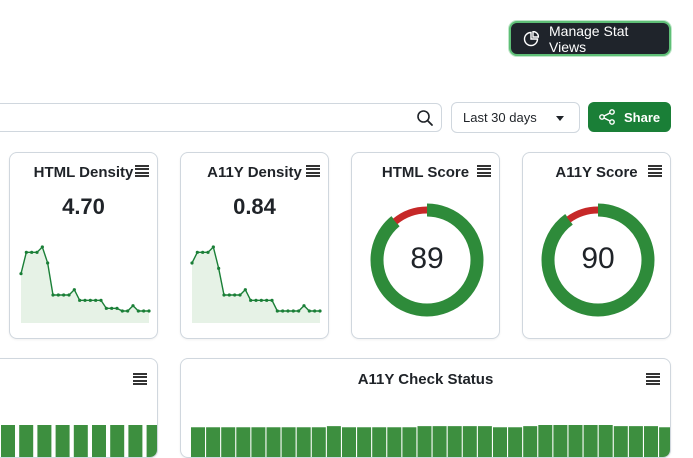 The height and width of the screenshot is (458, 693). I want to click on share-icon, so click(607, 117).